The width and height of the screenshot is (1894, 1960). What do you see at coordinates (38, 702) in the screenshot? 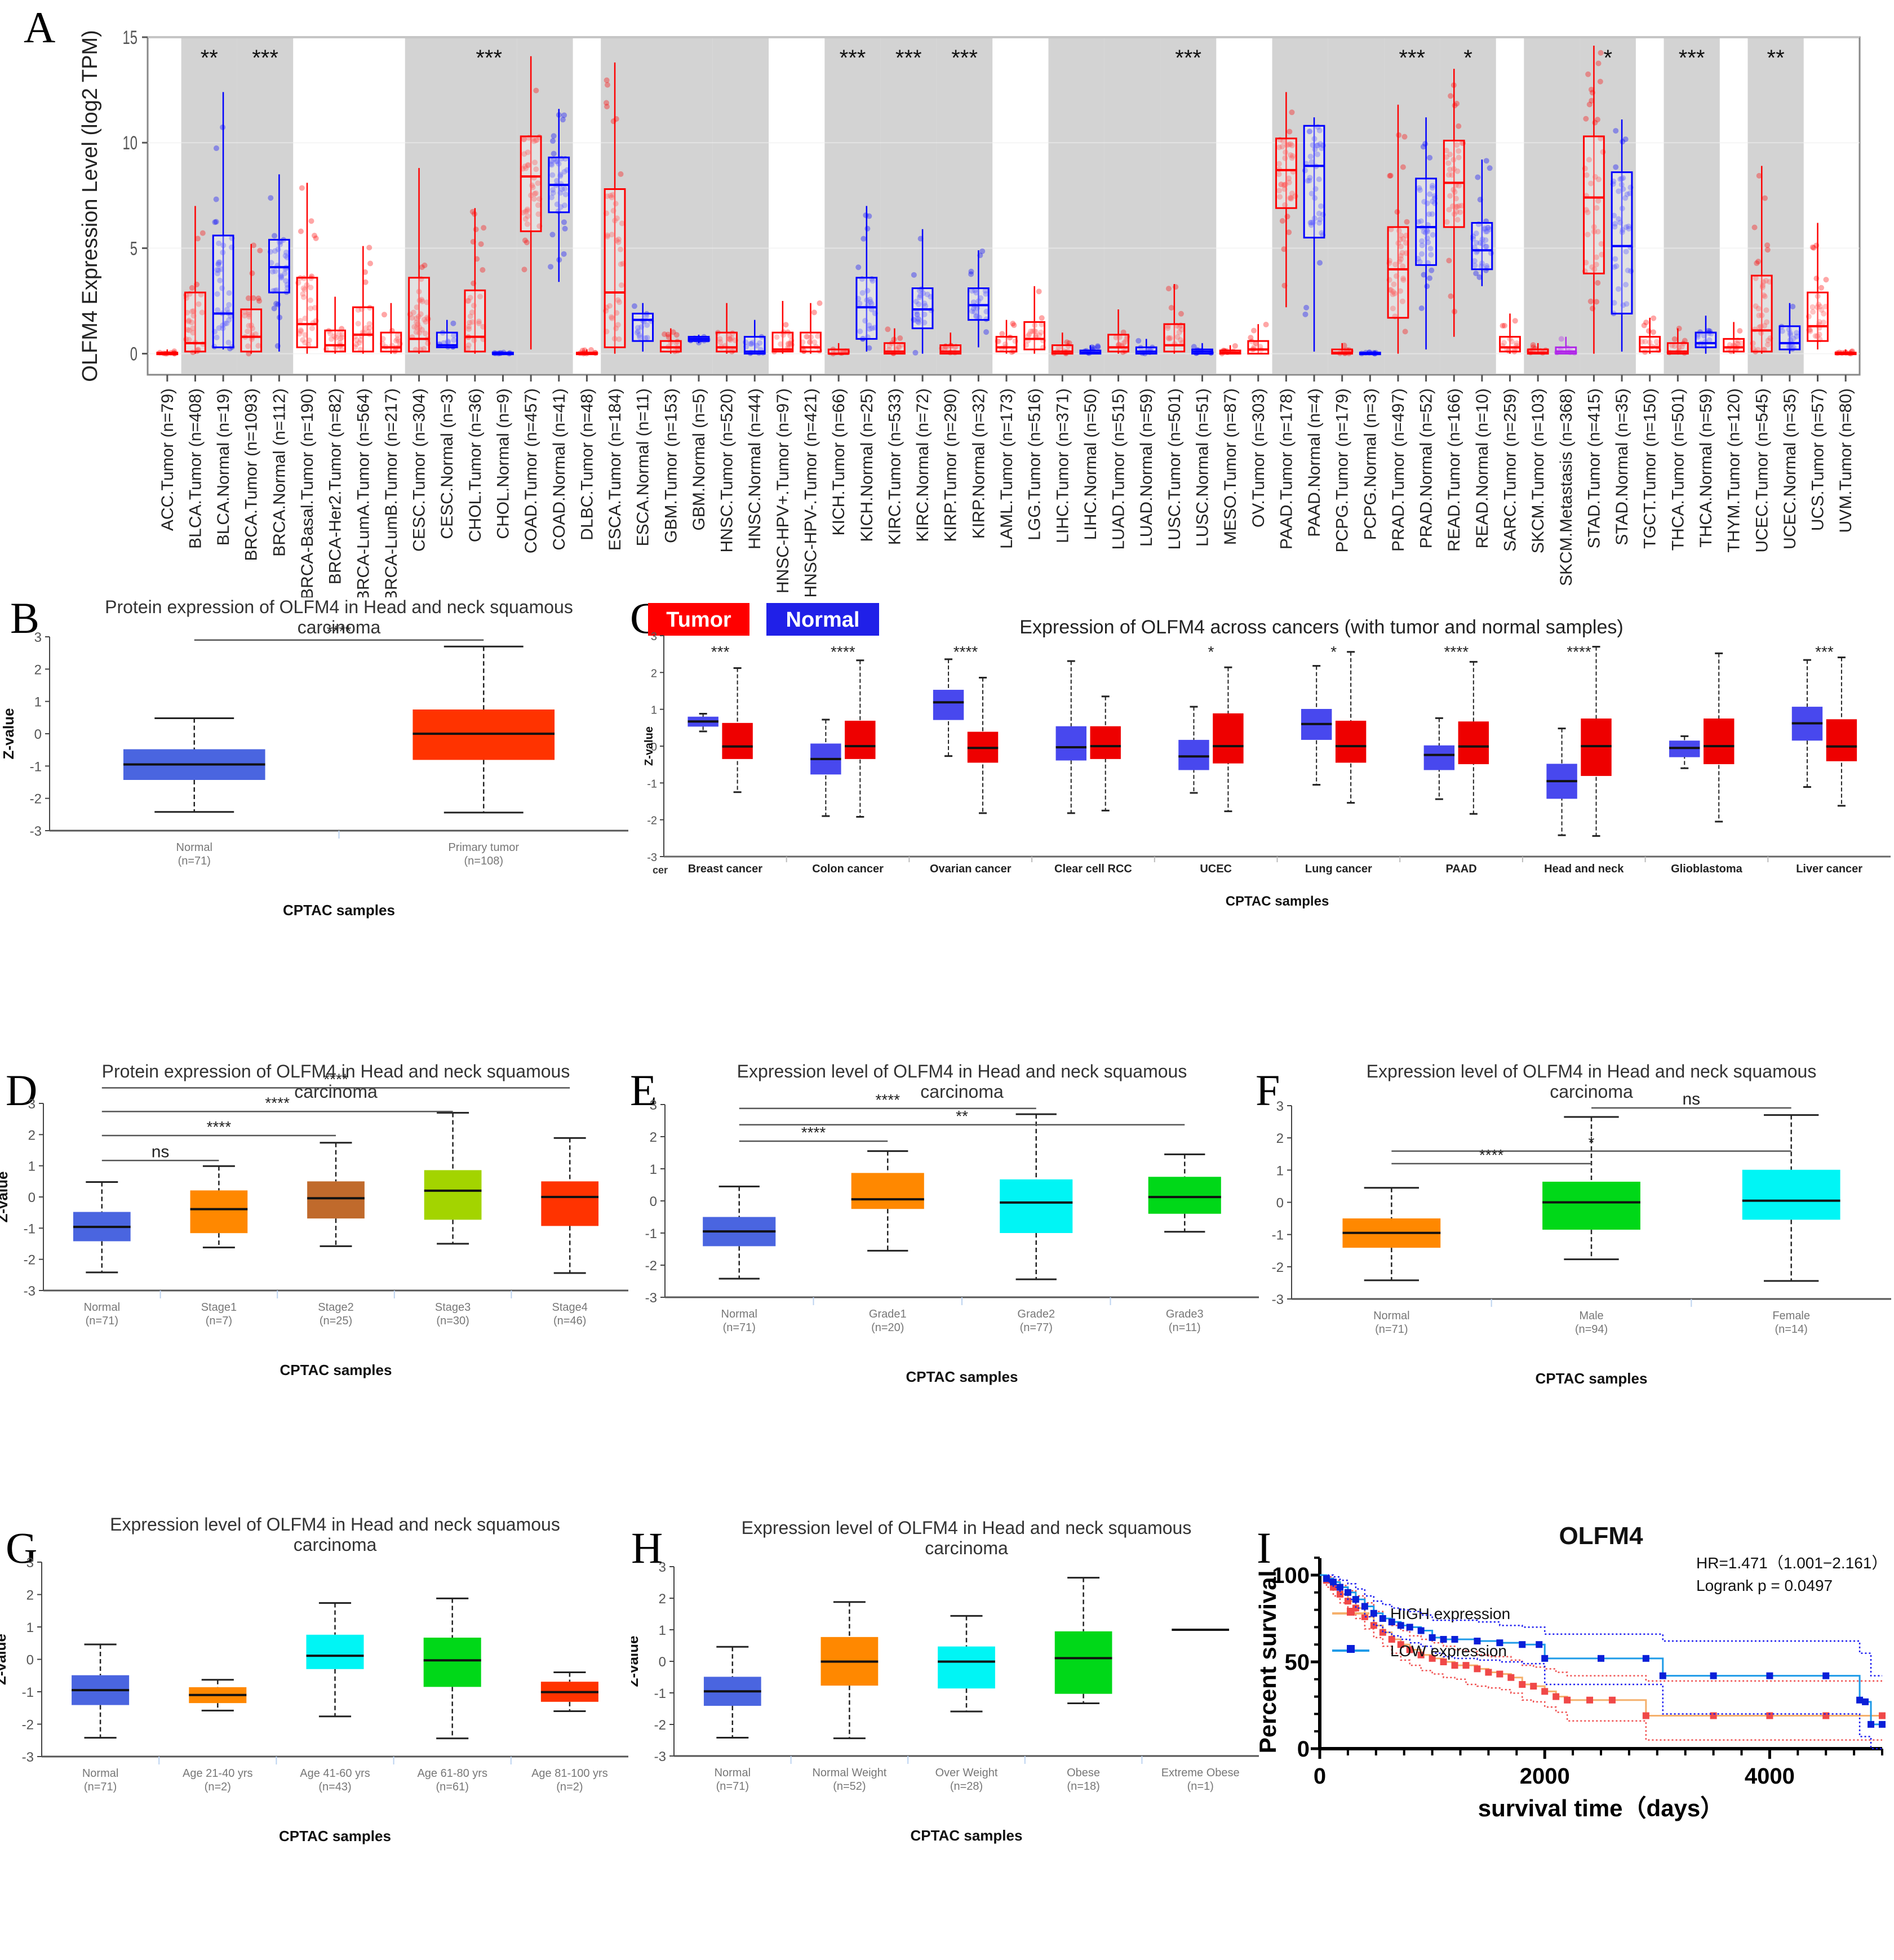
I see `y-tick-label: 1` at bounding box center [38, 702].